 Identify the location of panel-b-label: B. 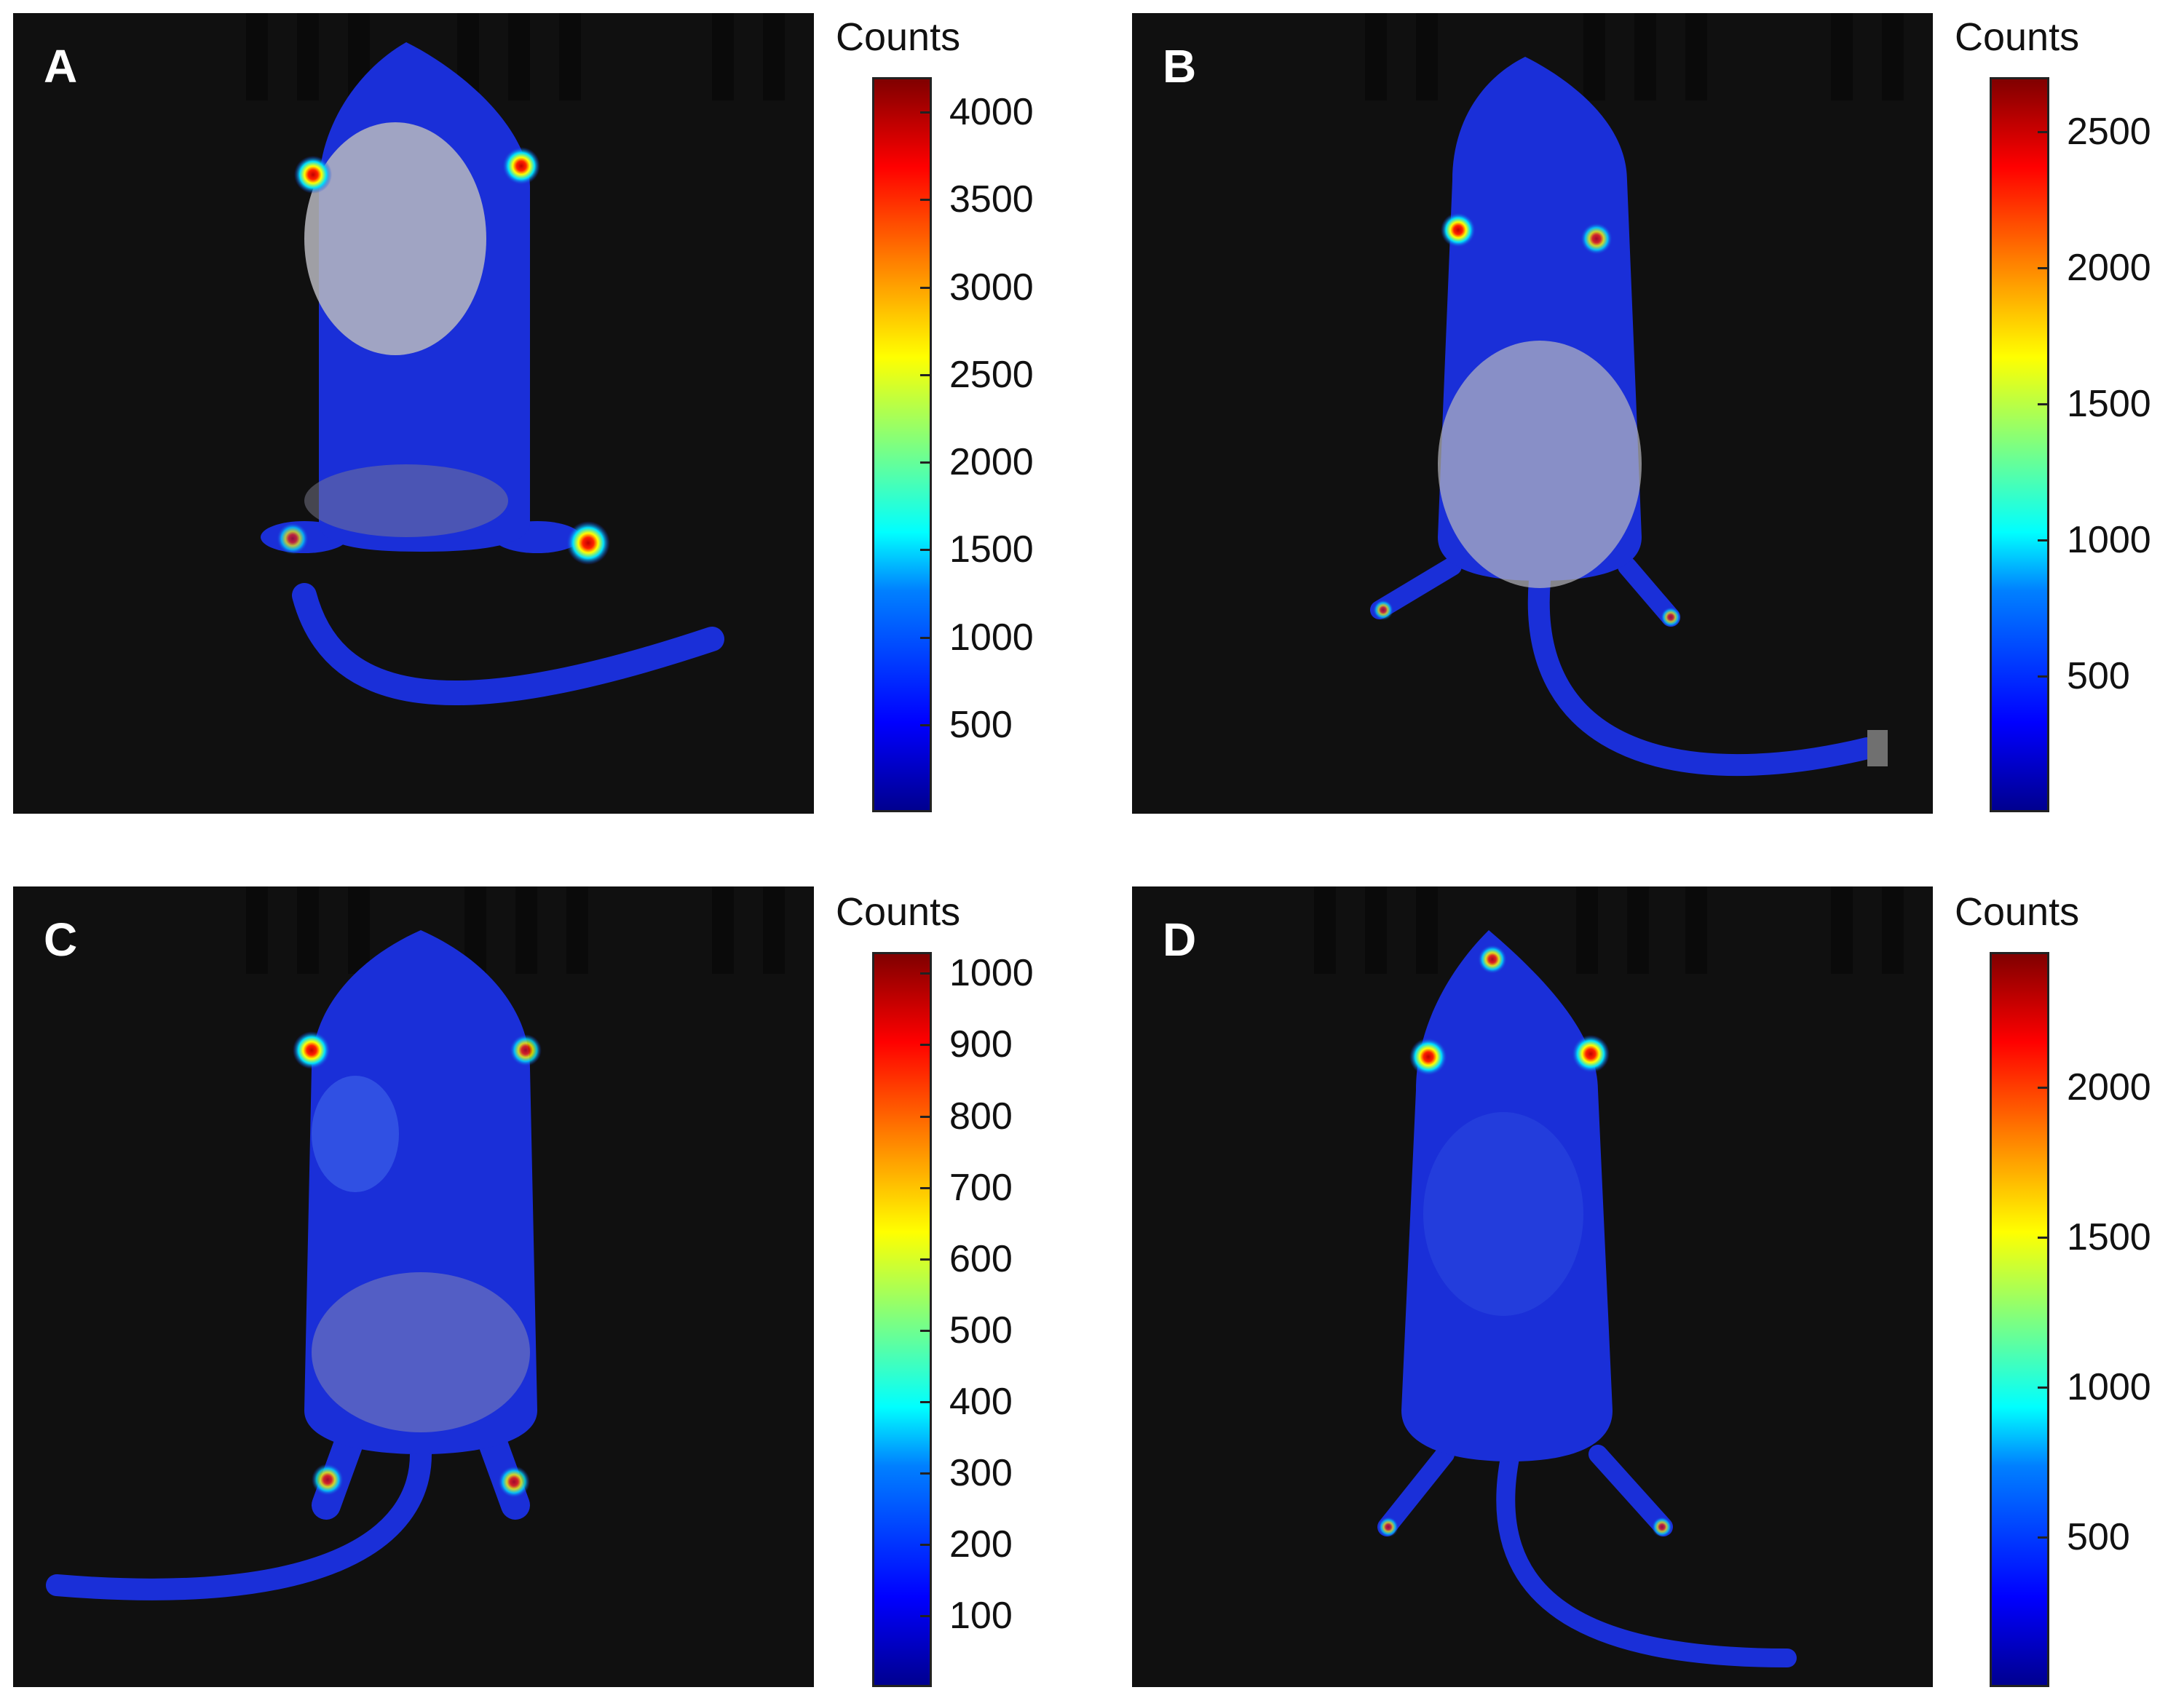
(1180, 66).